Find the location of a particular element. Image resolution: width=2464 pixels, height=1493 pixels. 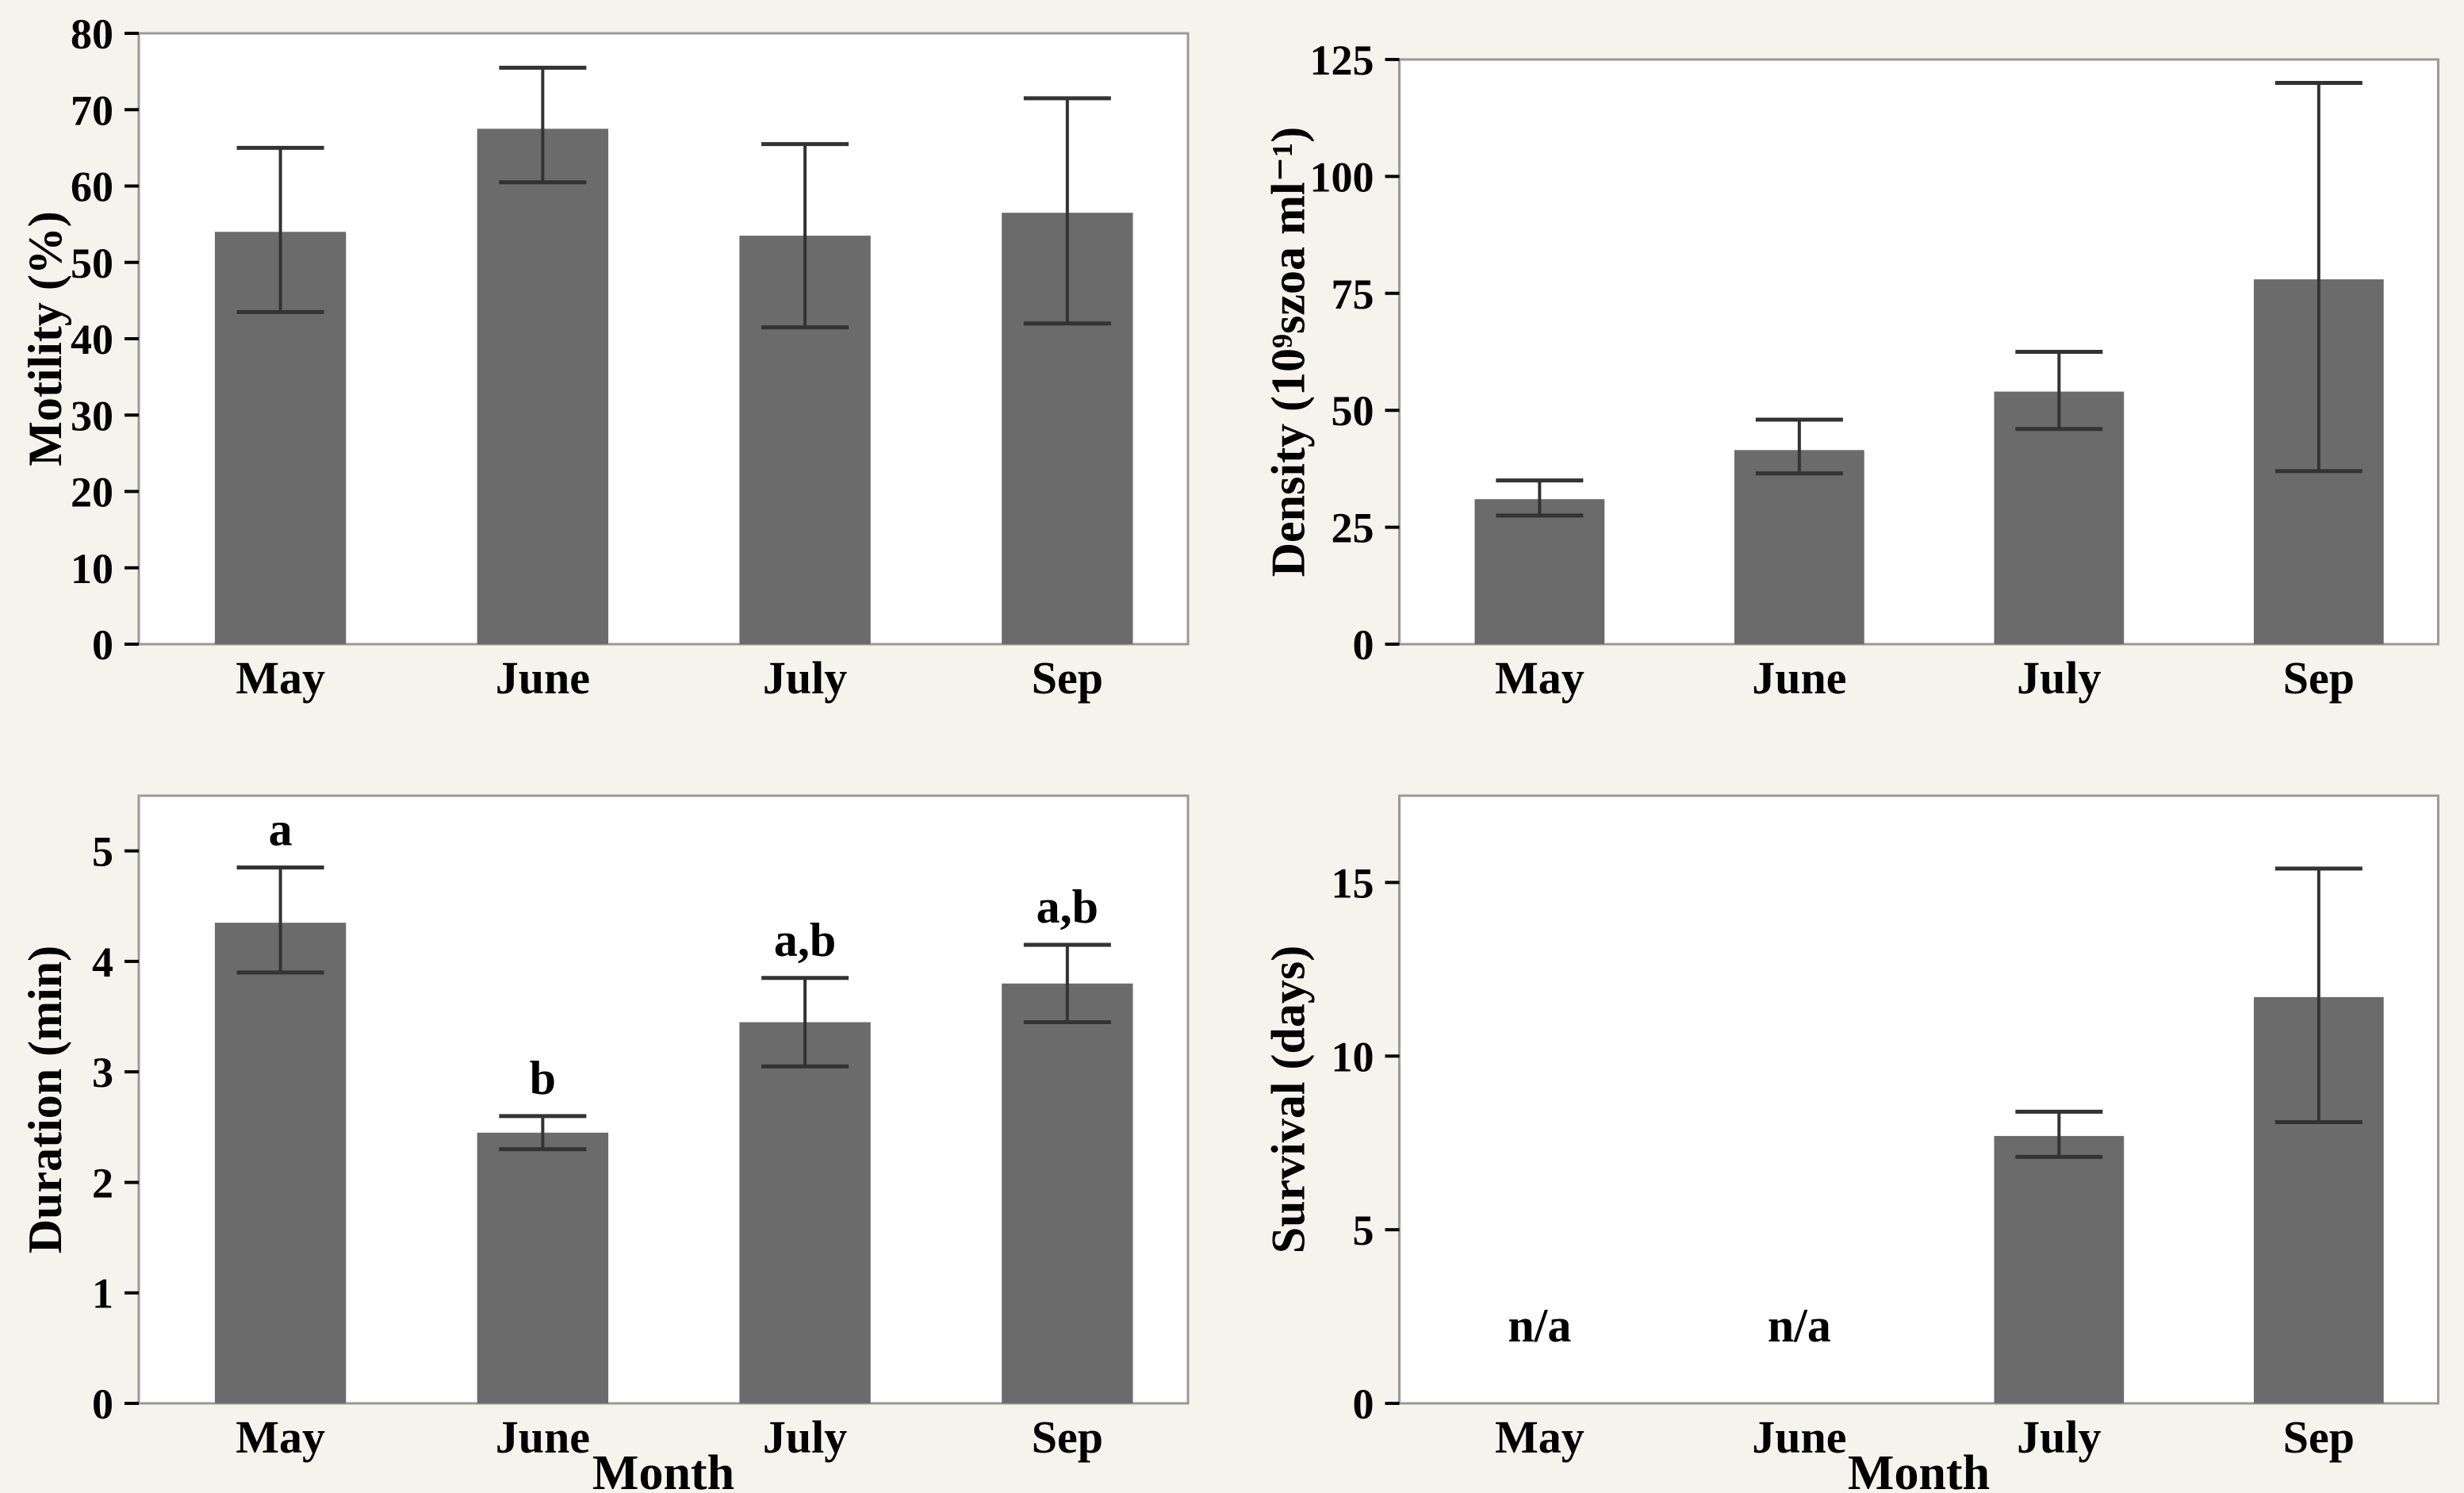

y-tick-label: 1 is located at coordinates (102, 1294).